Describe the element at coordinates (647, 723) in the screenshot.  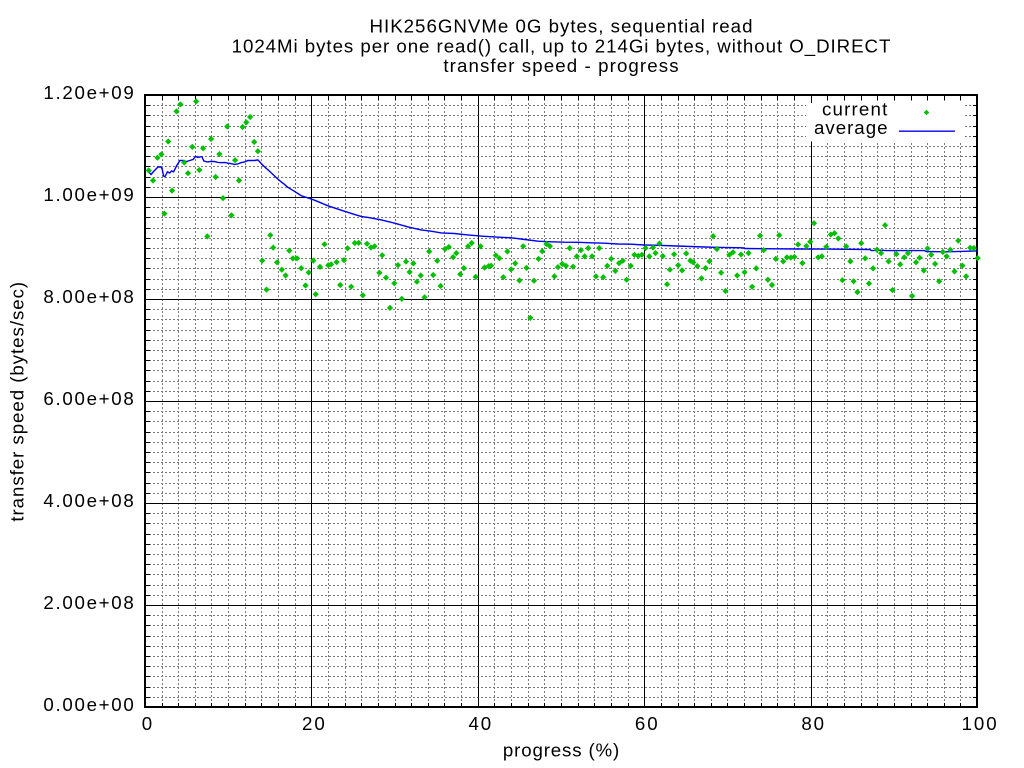
I see `svg-text: 60` at that location.